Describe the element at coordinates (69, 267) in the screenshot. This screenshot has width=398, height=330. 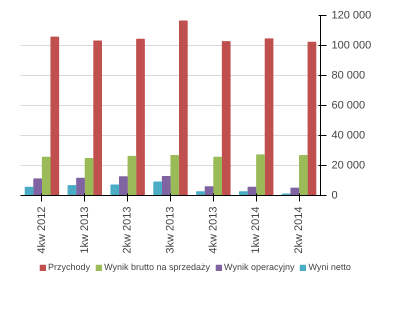
I see `legend-label: Przychody` at that location.